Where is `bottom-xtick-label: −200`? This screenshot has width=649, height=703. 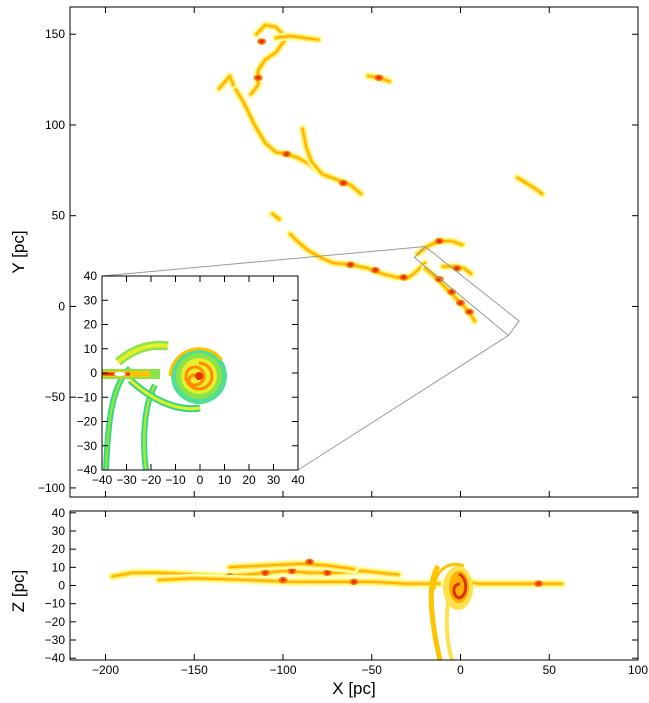
bottom-xtick-label: −200 is located at coordinates (105, 670).